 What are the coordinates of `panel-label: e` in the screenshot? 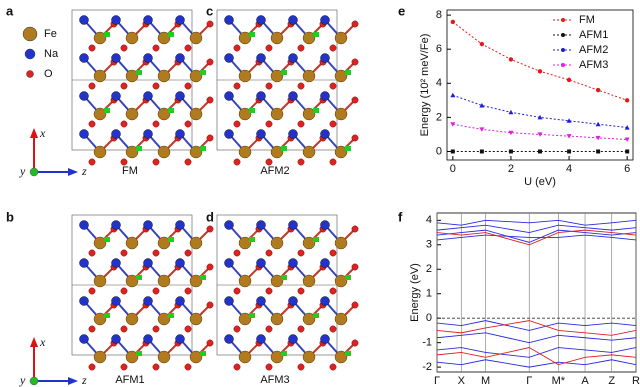 It's located at (401, 10).